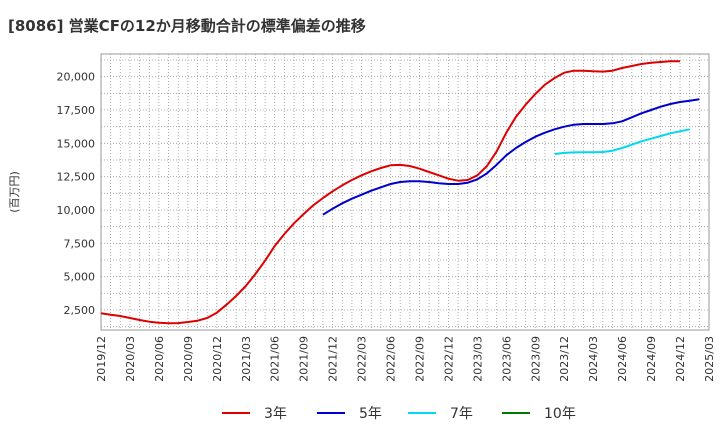 This screenshot has height=440, width=720. What do you see at coordinates (535, 359) in the screenshot?
I see `x-tick-label: 2023/09` at bounding box center [535, 359].